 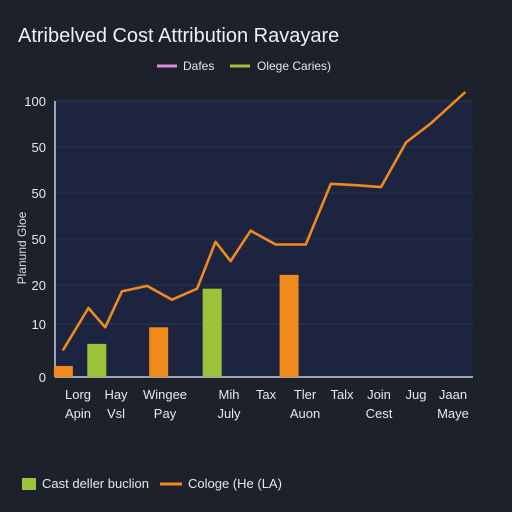 What do you see at coordinates (39, 324) in the screenshot?
I see `y-tick-label: 10` at bounding box center [39, 324].